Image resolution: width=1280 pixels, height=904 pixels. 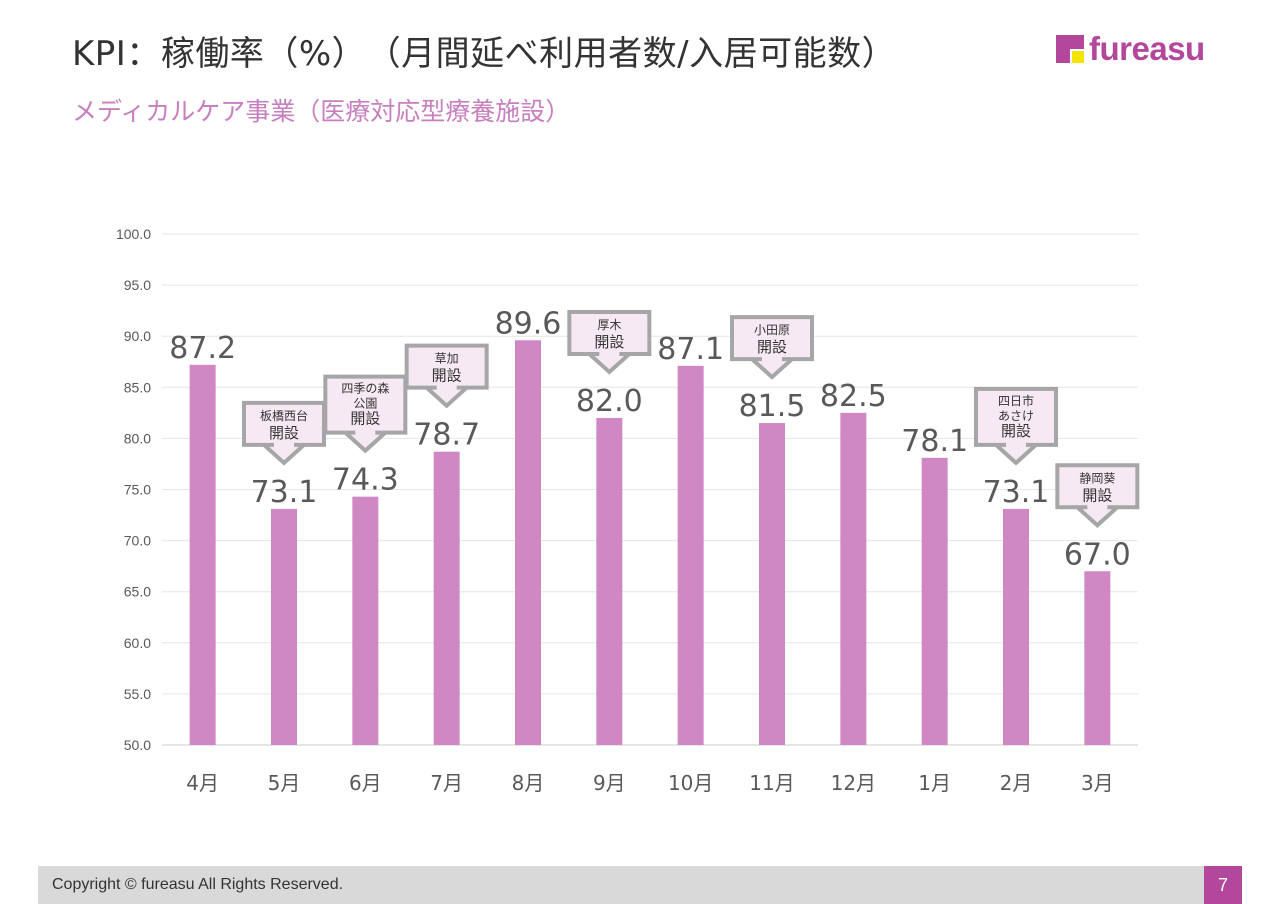 What do you see at coordinates (484, 54) in the screenshot?
I see `page-title: KPI：稼働率（%） （月間延べ利用者数/入居可能数）` at bounding box center [484, 54].